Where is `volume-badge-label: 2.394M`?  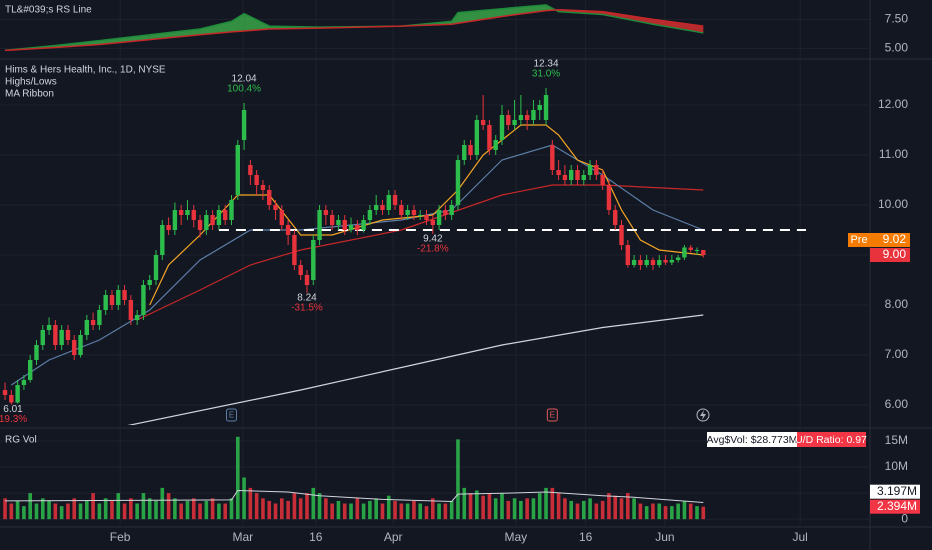 volume-badge-label: 2.394M is located at coordinates (897, 506).